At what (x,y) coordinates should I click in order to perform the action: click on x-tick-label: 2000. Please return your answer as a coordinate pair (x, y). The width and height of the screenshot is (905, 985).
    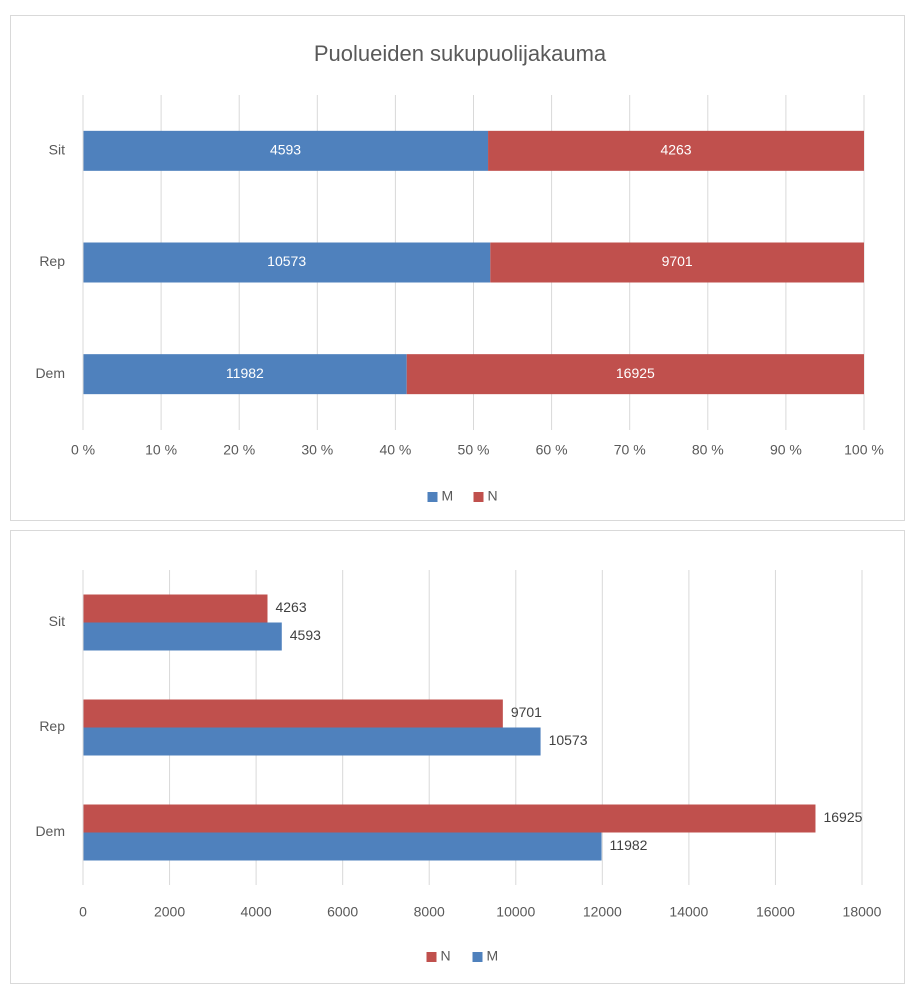
    Looking at the image, I should click on (169, 912).